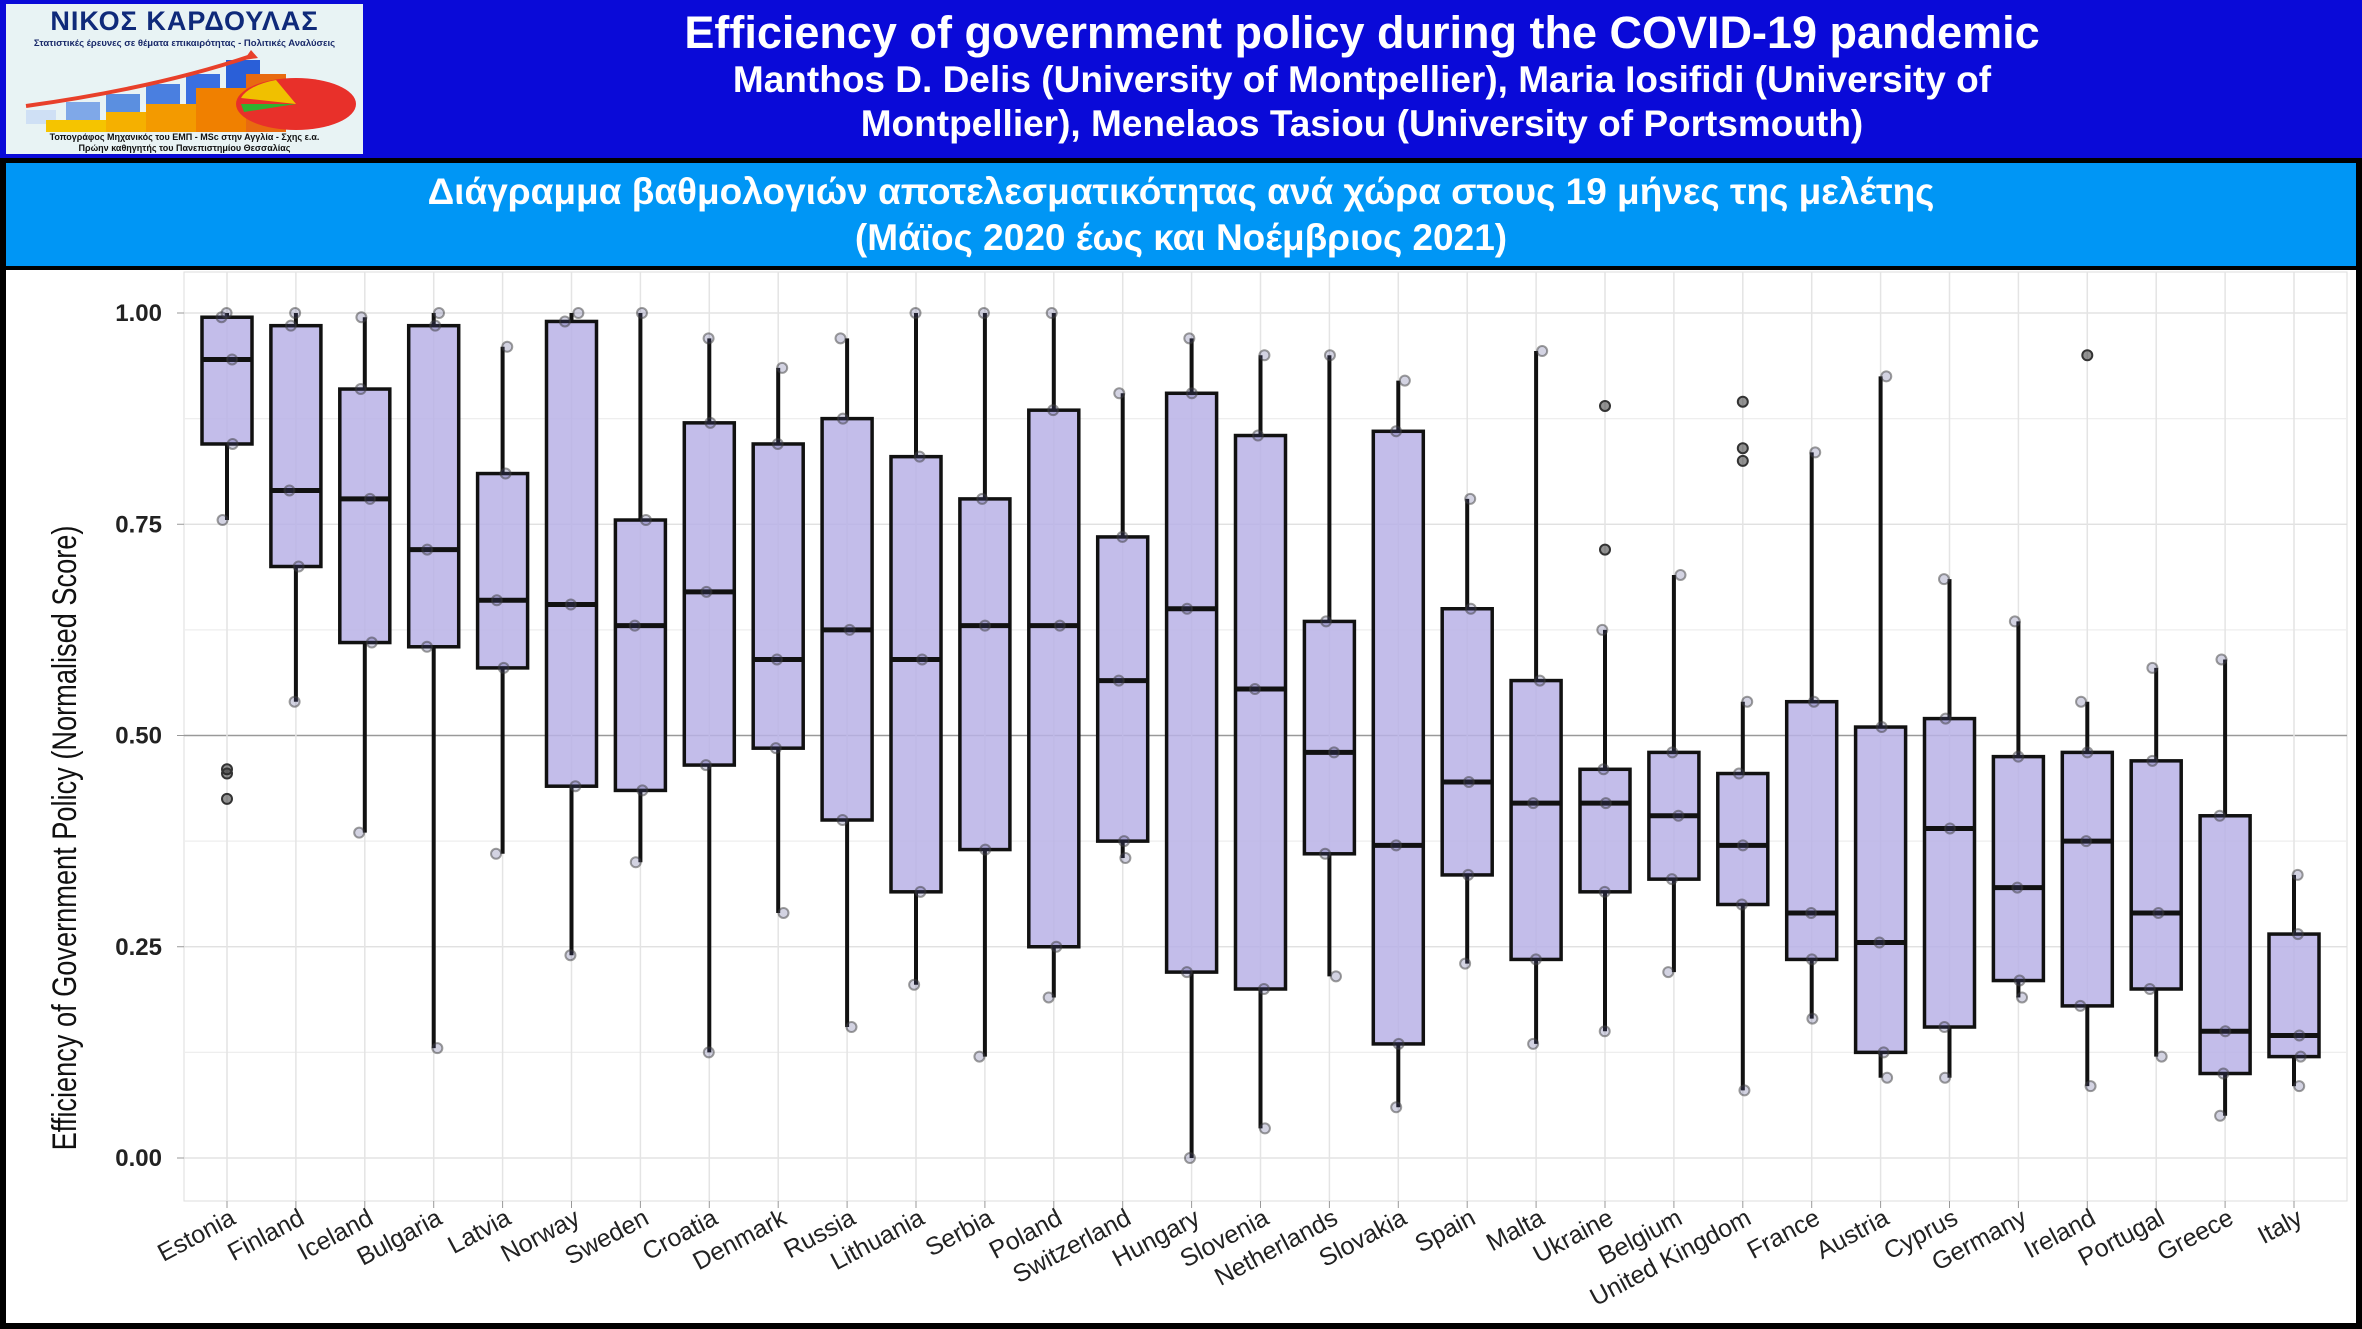 The image size is (2362, 1329). What do you see at coordinates (1445, 1231) in the screenshot?
I see `x-tick-label: Spain` at bounding box center [1445, 1231].